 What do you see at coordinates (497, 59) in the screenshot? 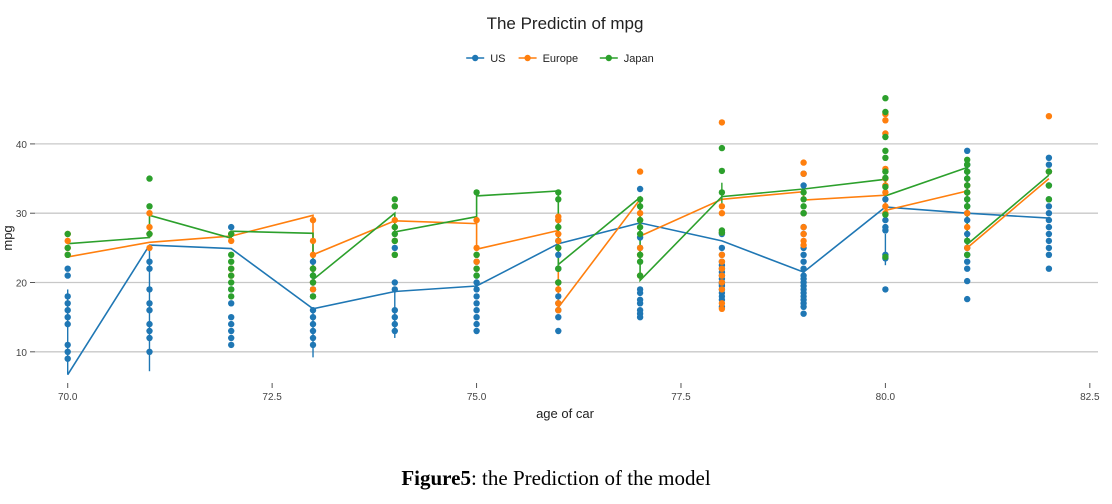
I see `legend-label-us: US` at bounding box center [497, 59].